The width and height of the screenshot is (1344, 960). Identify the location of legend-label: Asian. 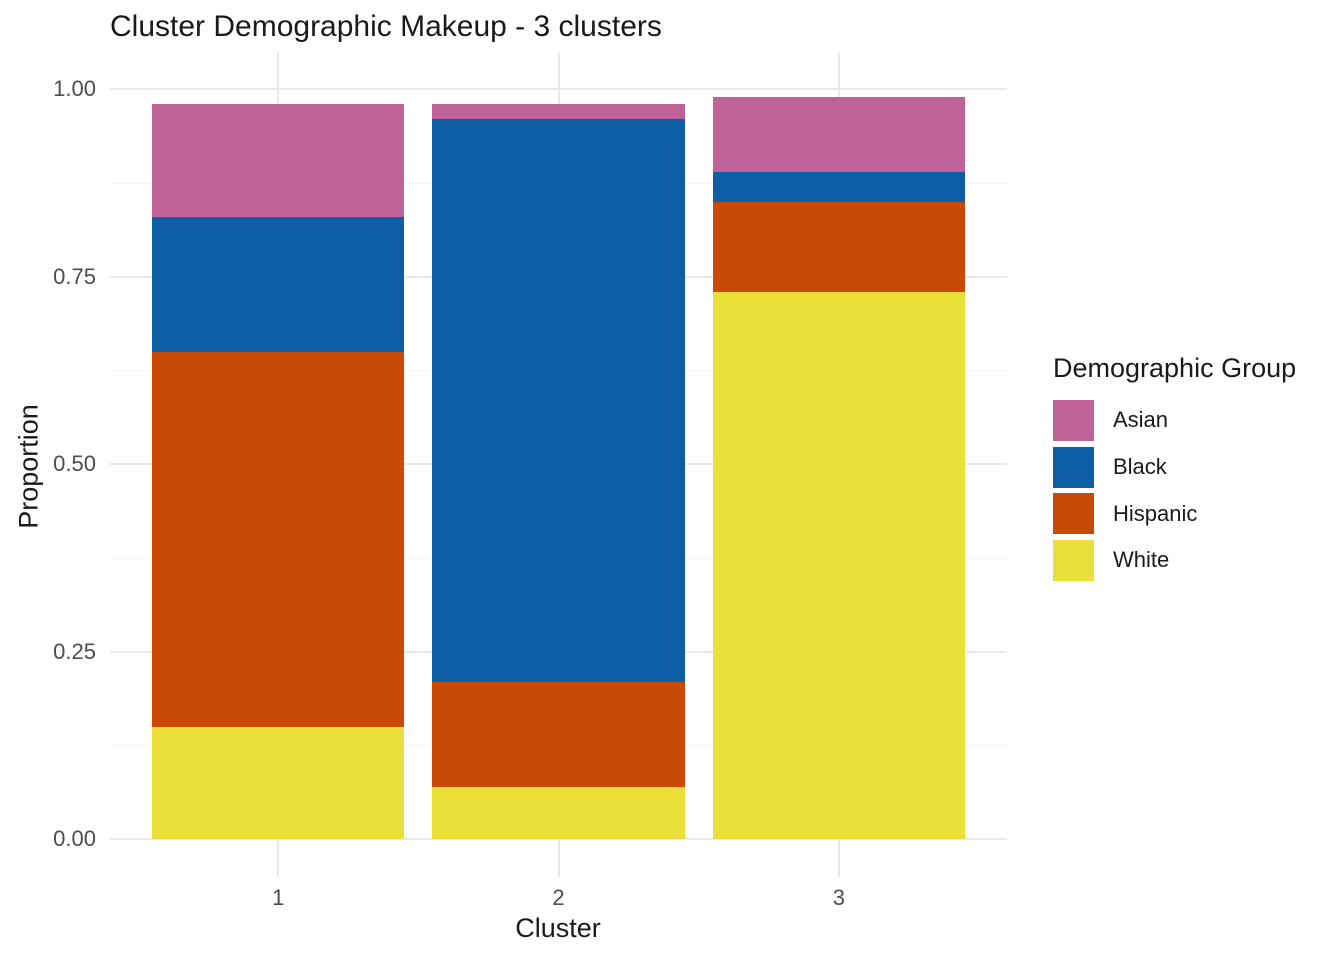
(1141, 420).